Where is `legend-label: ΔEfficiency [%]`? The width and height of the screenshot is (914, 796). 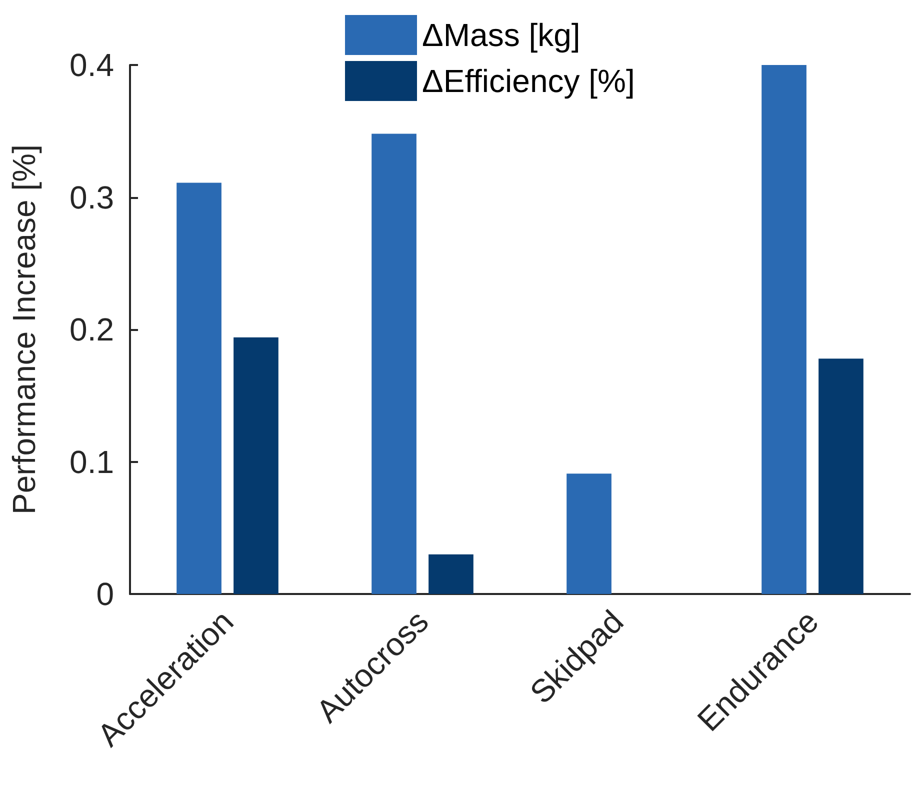
legend-label: ΔEfficiency [%] is located at coordinates (528, 81).